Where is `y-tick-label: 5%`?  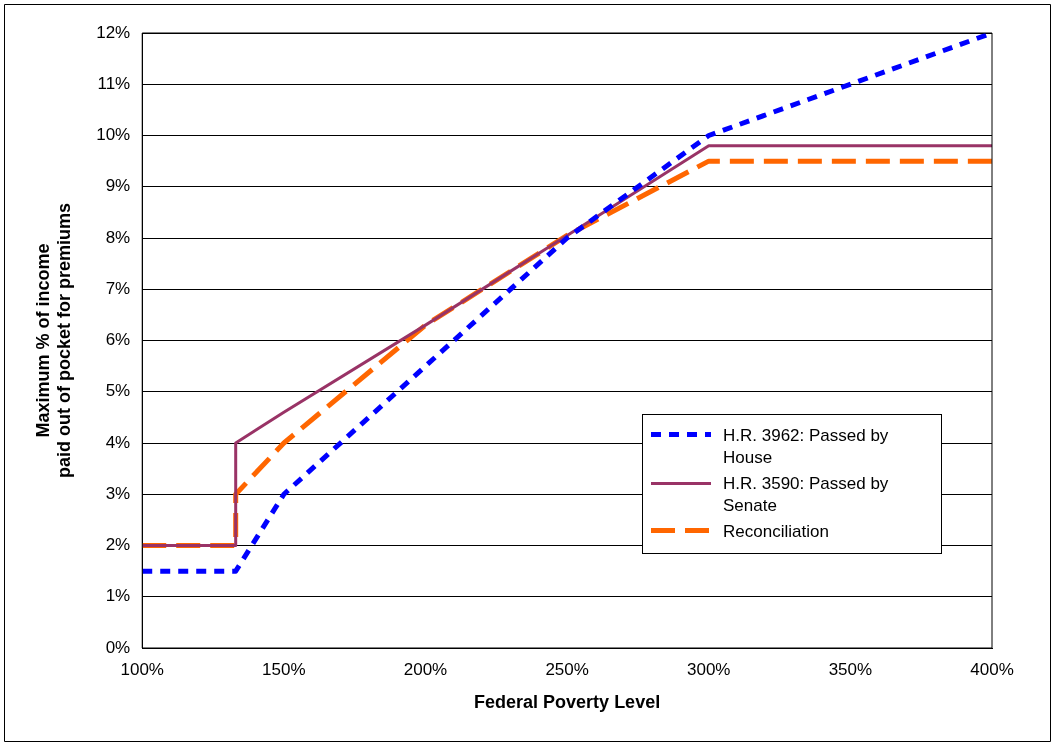 y-tick-label: 5% is located at coordinates (118, 391).